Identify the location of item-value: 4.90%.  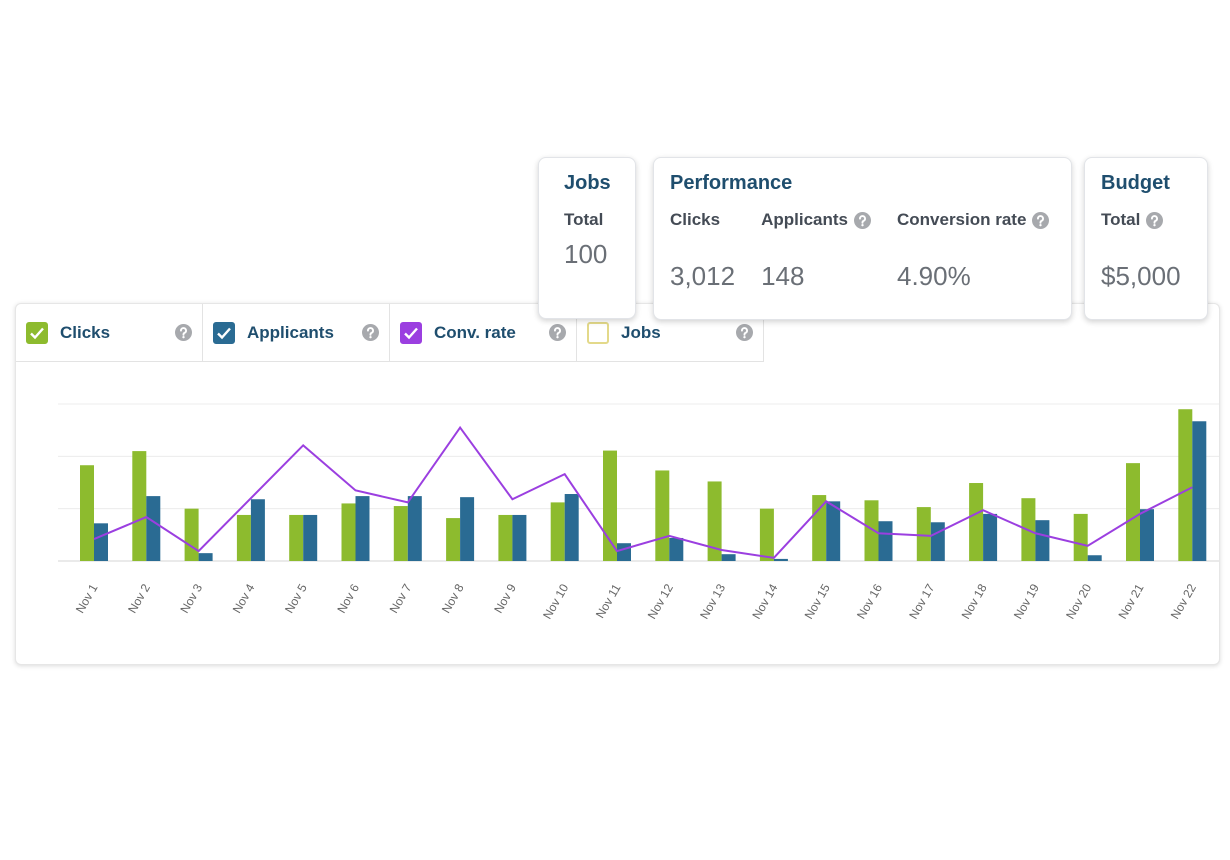
(933, 276).